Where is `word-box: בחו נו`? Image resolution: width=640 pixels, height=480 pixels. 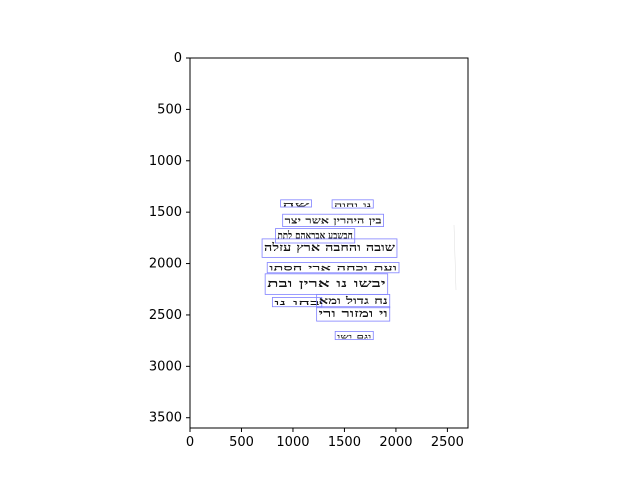 word-box: בחו נו is located at coordinates (297, 302).